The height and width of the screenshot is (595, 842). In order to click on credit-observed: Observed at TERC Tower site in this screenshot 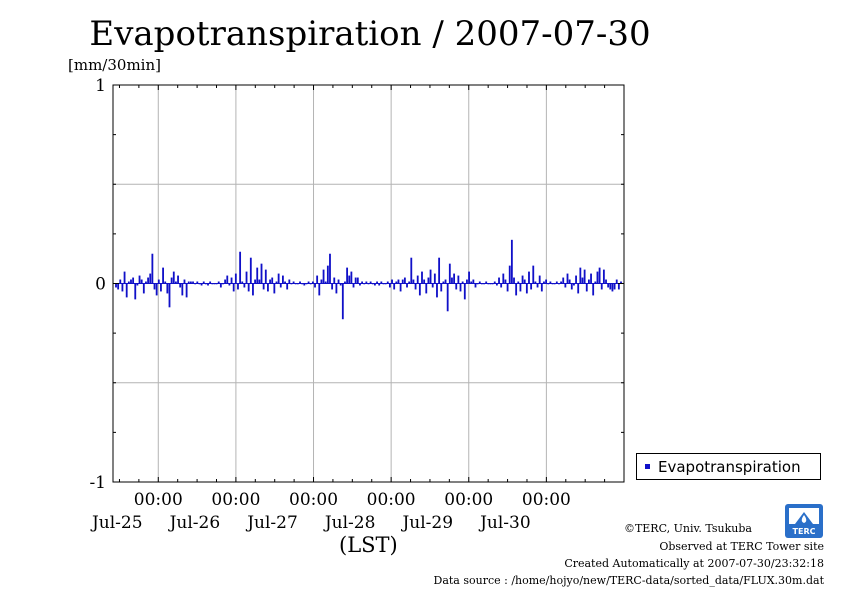, I will do `click(741, 546)`.